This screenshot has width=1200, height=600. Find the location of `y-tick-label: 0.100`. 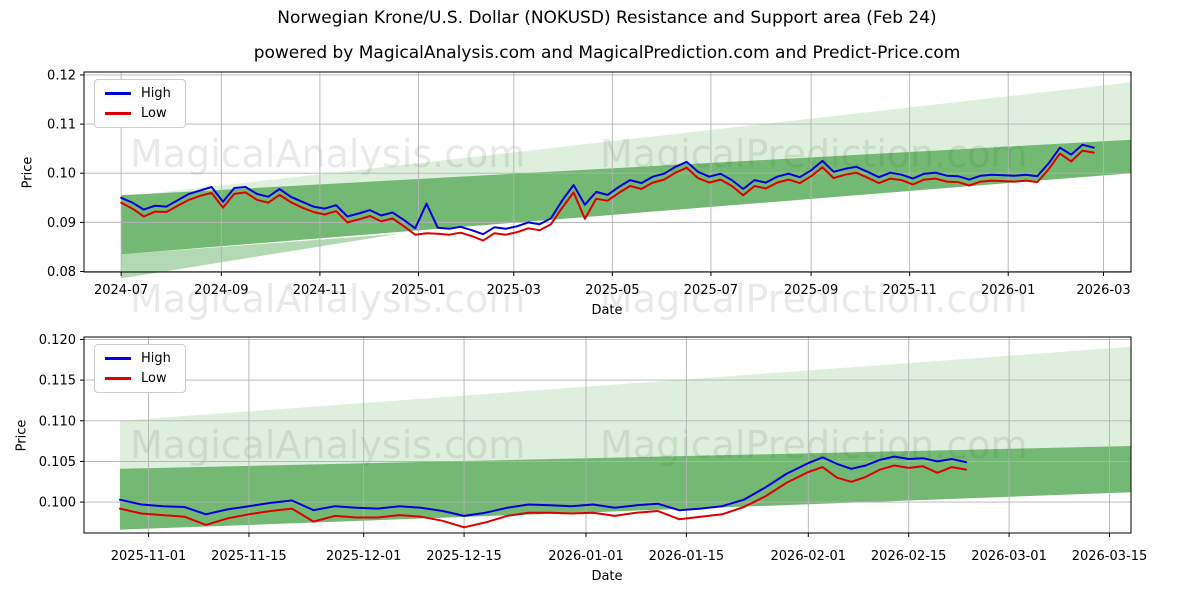

y-tick-label: 0.100 is located at coordinates (57, 503).